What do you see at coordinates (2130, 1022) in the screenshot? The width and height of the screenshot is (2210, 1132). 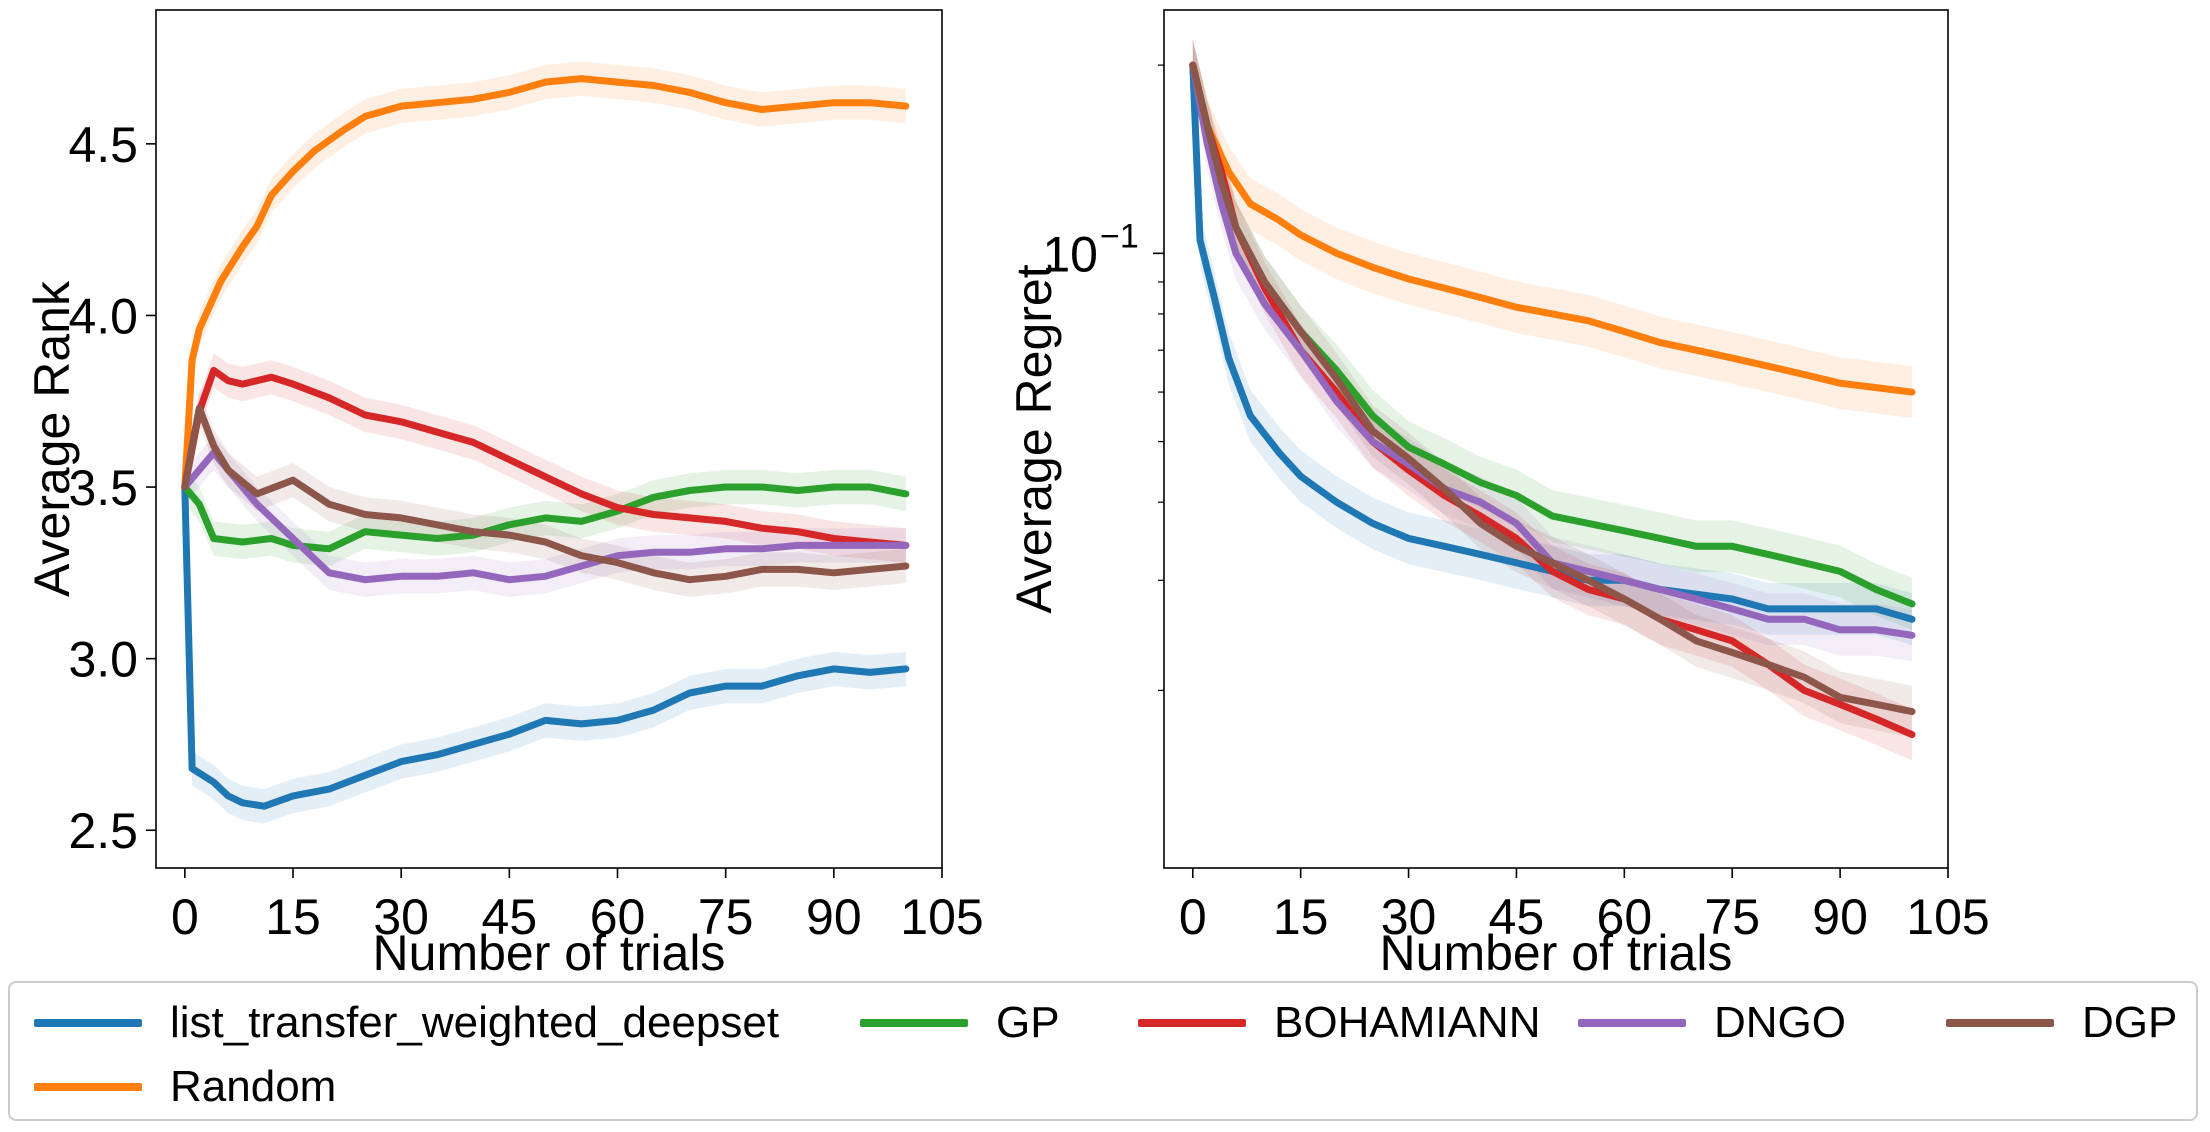 I see `legend-label: DGP` at bounding box center [2130, 1022].